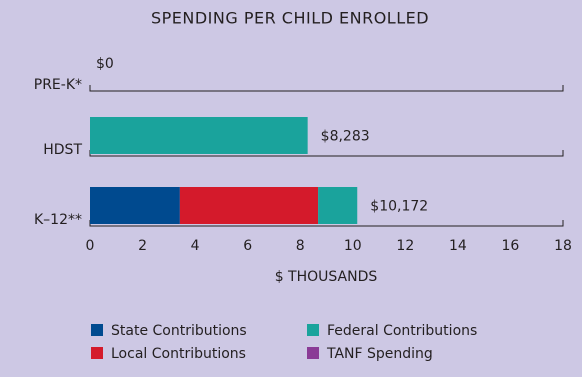 This screenshot has height=377, width=582. Describe the element at coordinates (58, 220) in the screenshot. I see `y-tick-label: K–12**` at that location.